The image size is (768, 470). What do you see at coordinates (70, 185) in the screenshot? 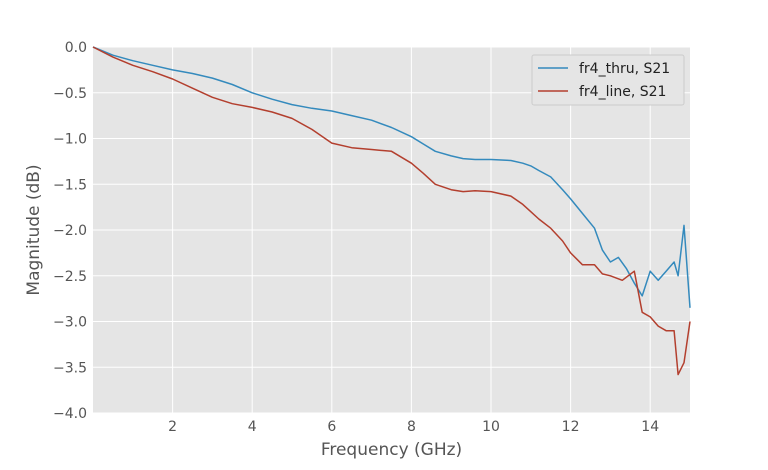
I see `y-tick-label: −1.5` at bounding box center [70, 185].